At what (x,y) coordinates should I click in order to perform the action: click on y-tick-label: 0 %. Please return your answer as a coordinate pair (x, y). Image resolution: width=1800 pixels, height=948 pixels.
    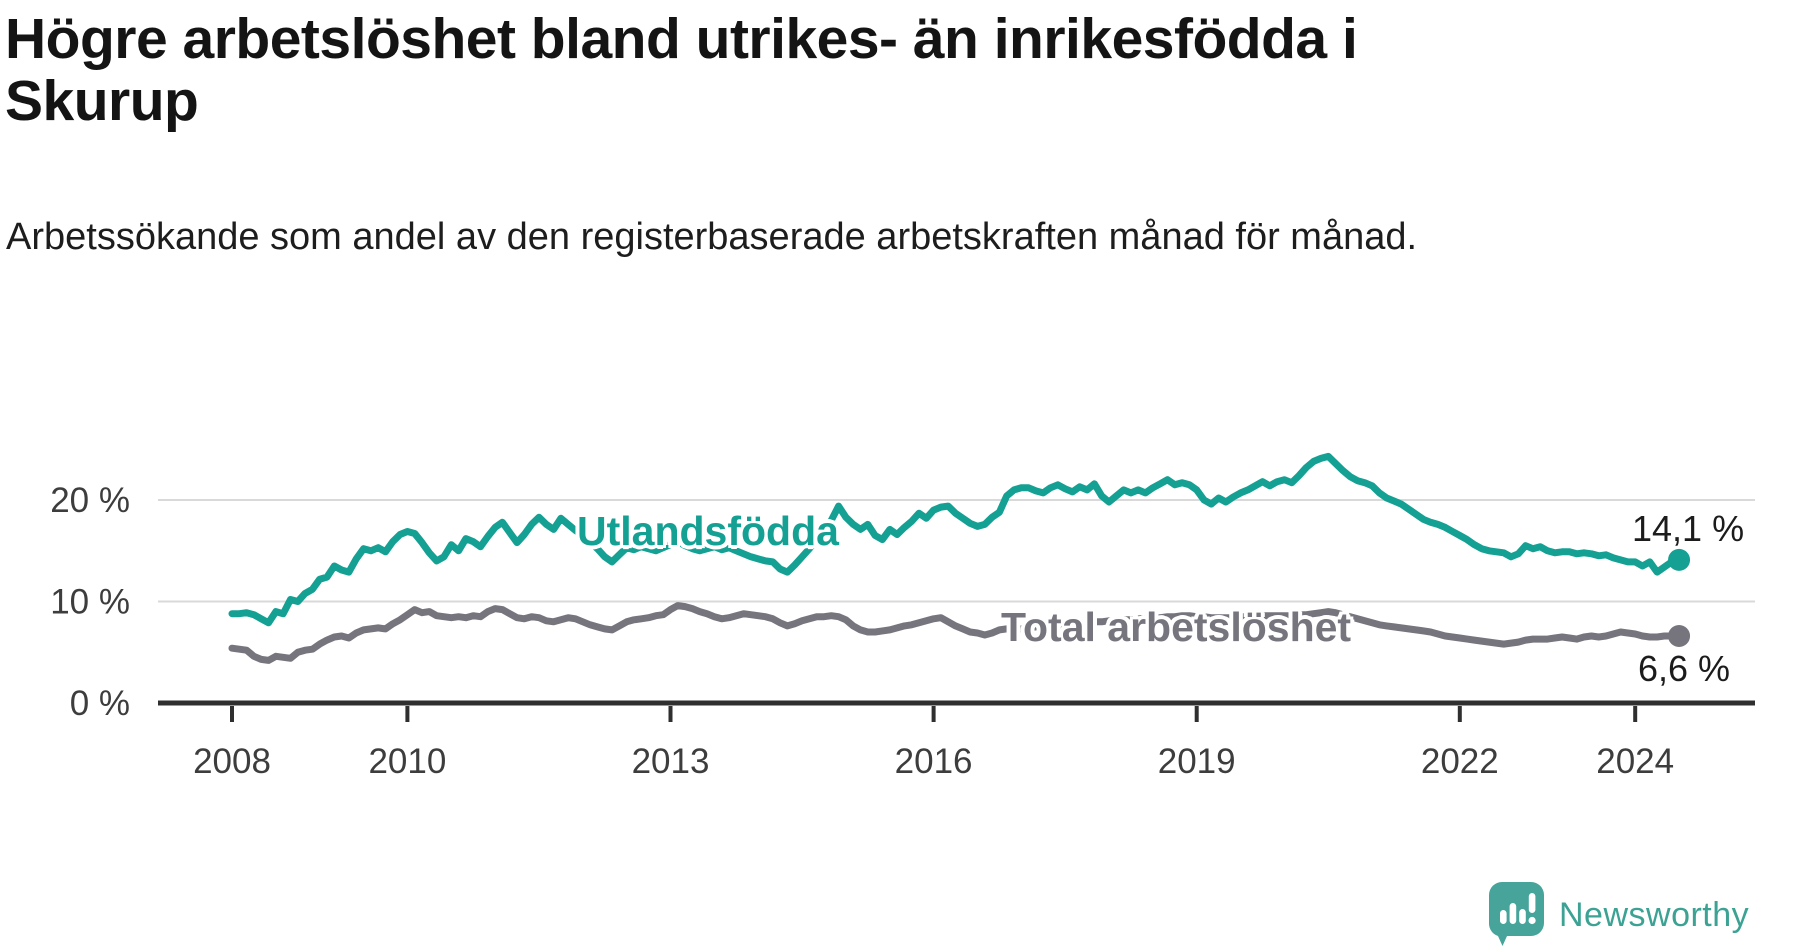
    Looking at the image, I should click on (100, 703).